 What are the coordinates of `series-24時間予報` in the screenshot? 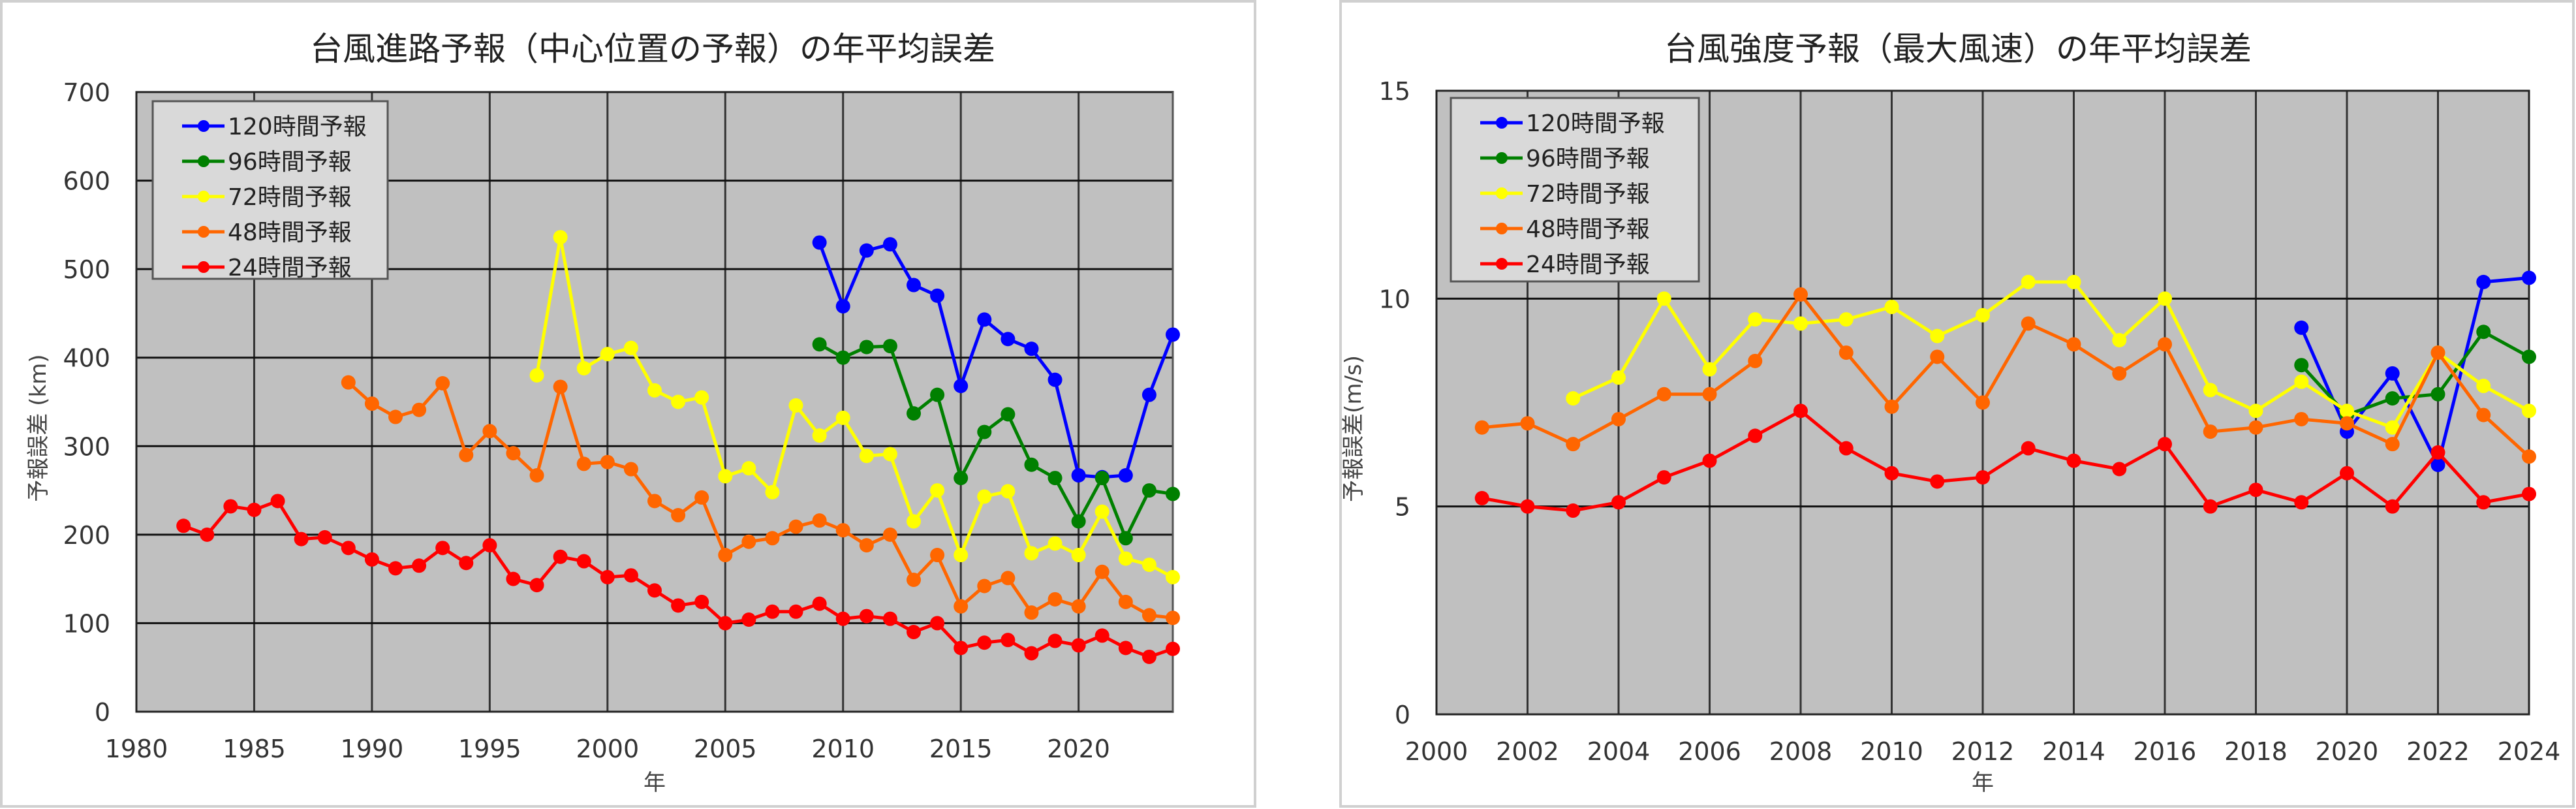 It's located at (678, 579).